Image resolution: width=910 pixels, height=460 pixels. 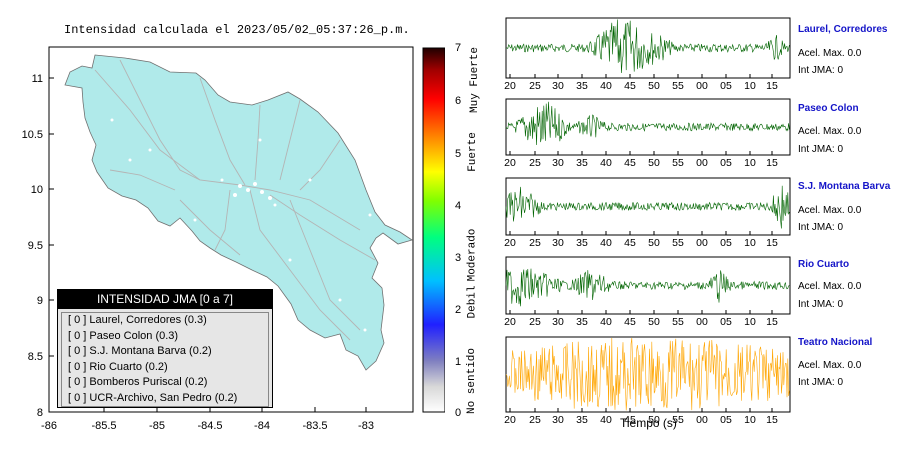 What do you see at coordinates (165, 299) in the screenshot?
I see `legend-header: INTENSIDAD JMA [0 a 7]` at bounding box center [165, 299].